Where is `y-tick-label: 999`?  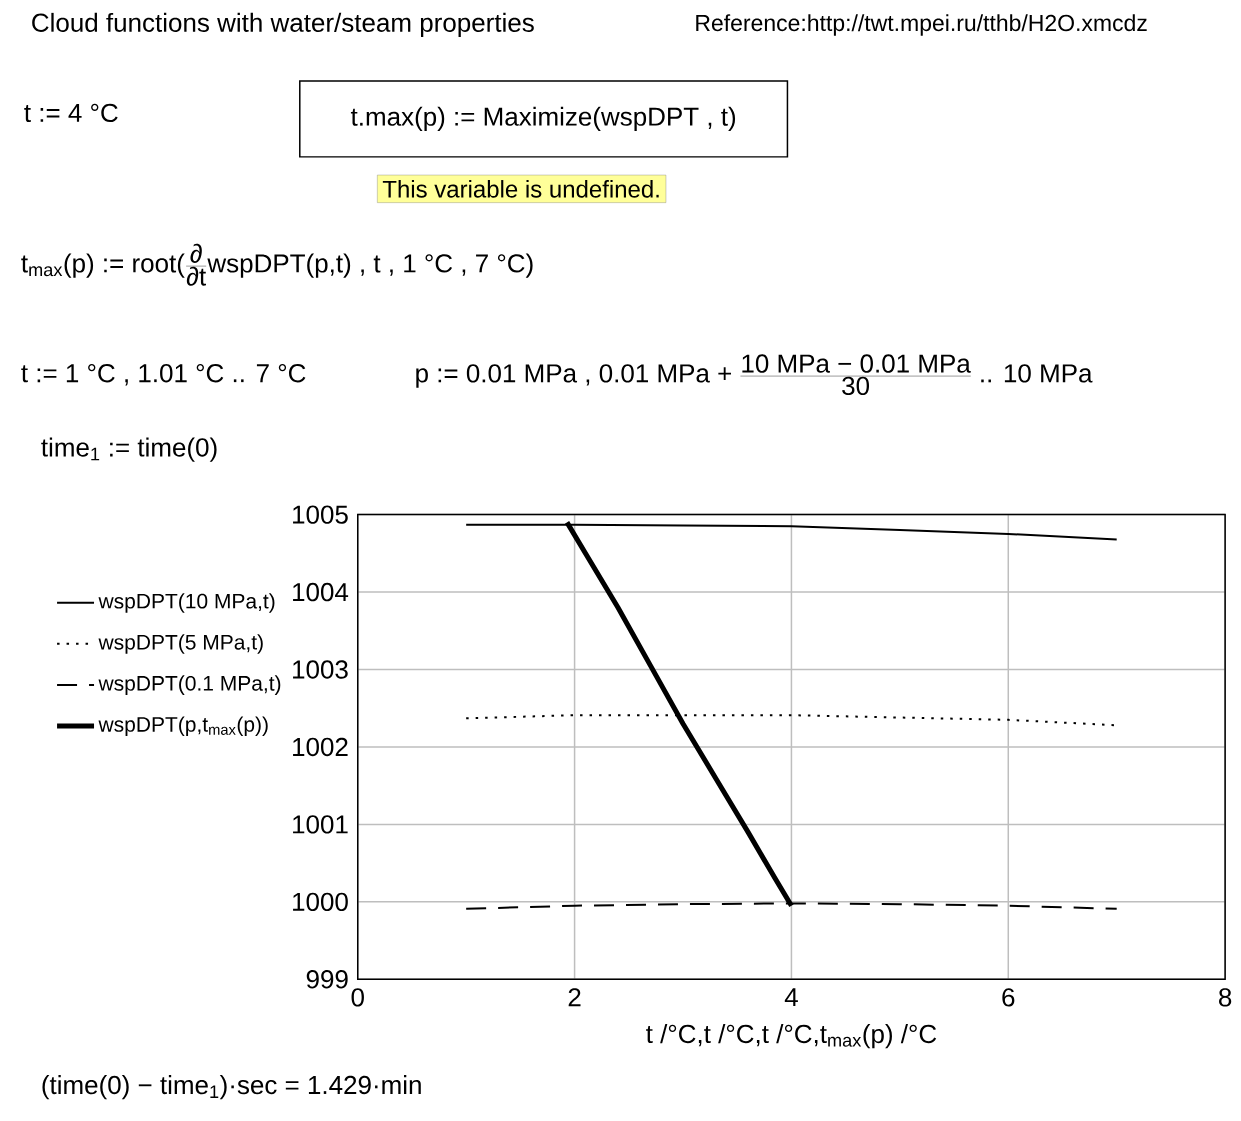
y-tick-label: 999 is located at coordinates (327, 979).